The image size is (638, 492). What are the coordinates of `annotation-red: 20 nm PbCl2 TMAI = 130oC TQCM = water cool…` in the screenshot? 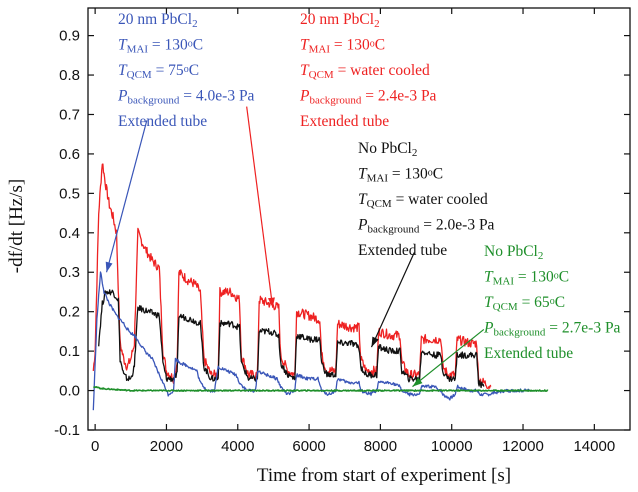 It's located at (368, 70).